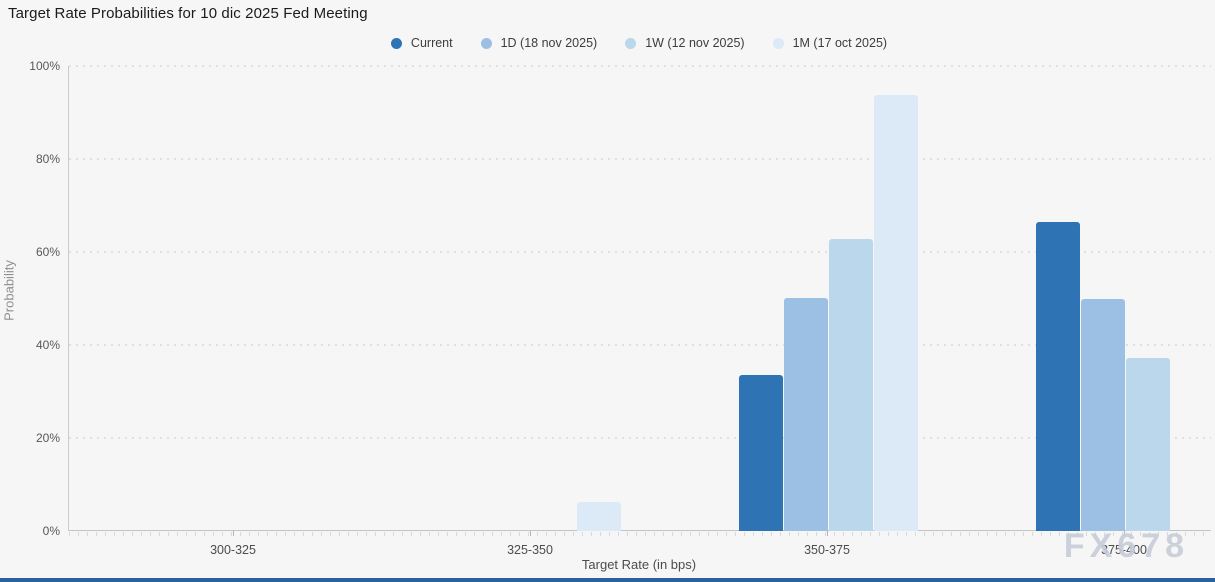 This screenshot has width=1215, height=582. Describe the element at coordinates (695, 43) in the screenshot. I see `legend-item-label: 1W (12 nov 2025)` at that location.